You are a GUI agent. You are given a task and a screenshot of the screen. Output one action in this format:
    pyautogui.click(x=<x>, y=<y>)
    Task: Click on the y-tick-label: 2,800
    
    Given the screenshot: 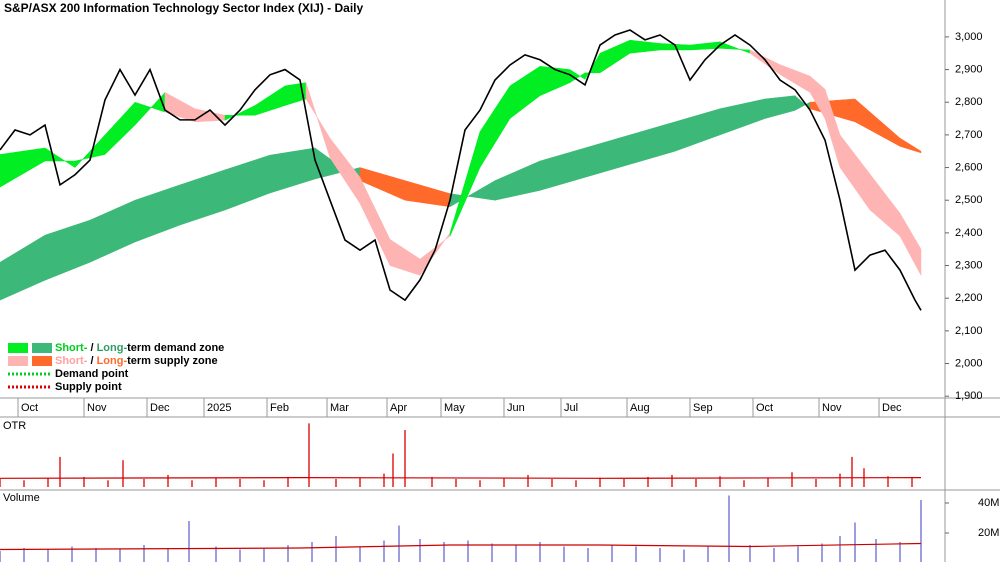 What is the action you would take?
    pyautogui.click(x=969, y=102)
    